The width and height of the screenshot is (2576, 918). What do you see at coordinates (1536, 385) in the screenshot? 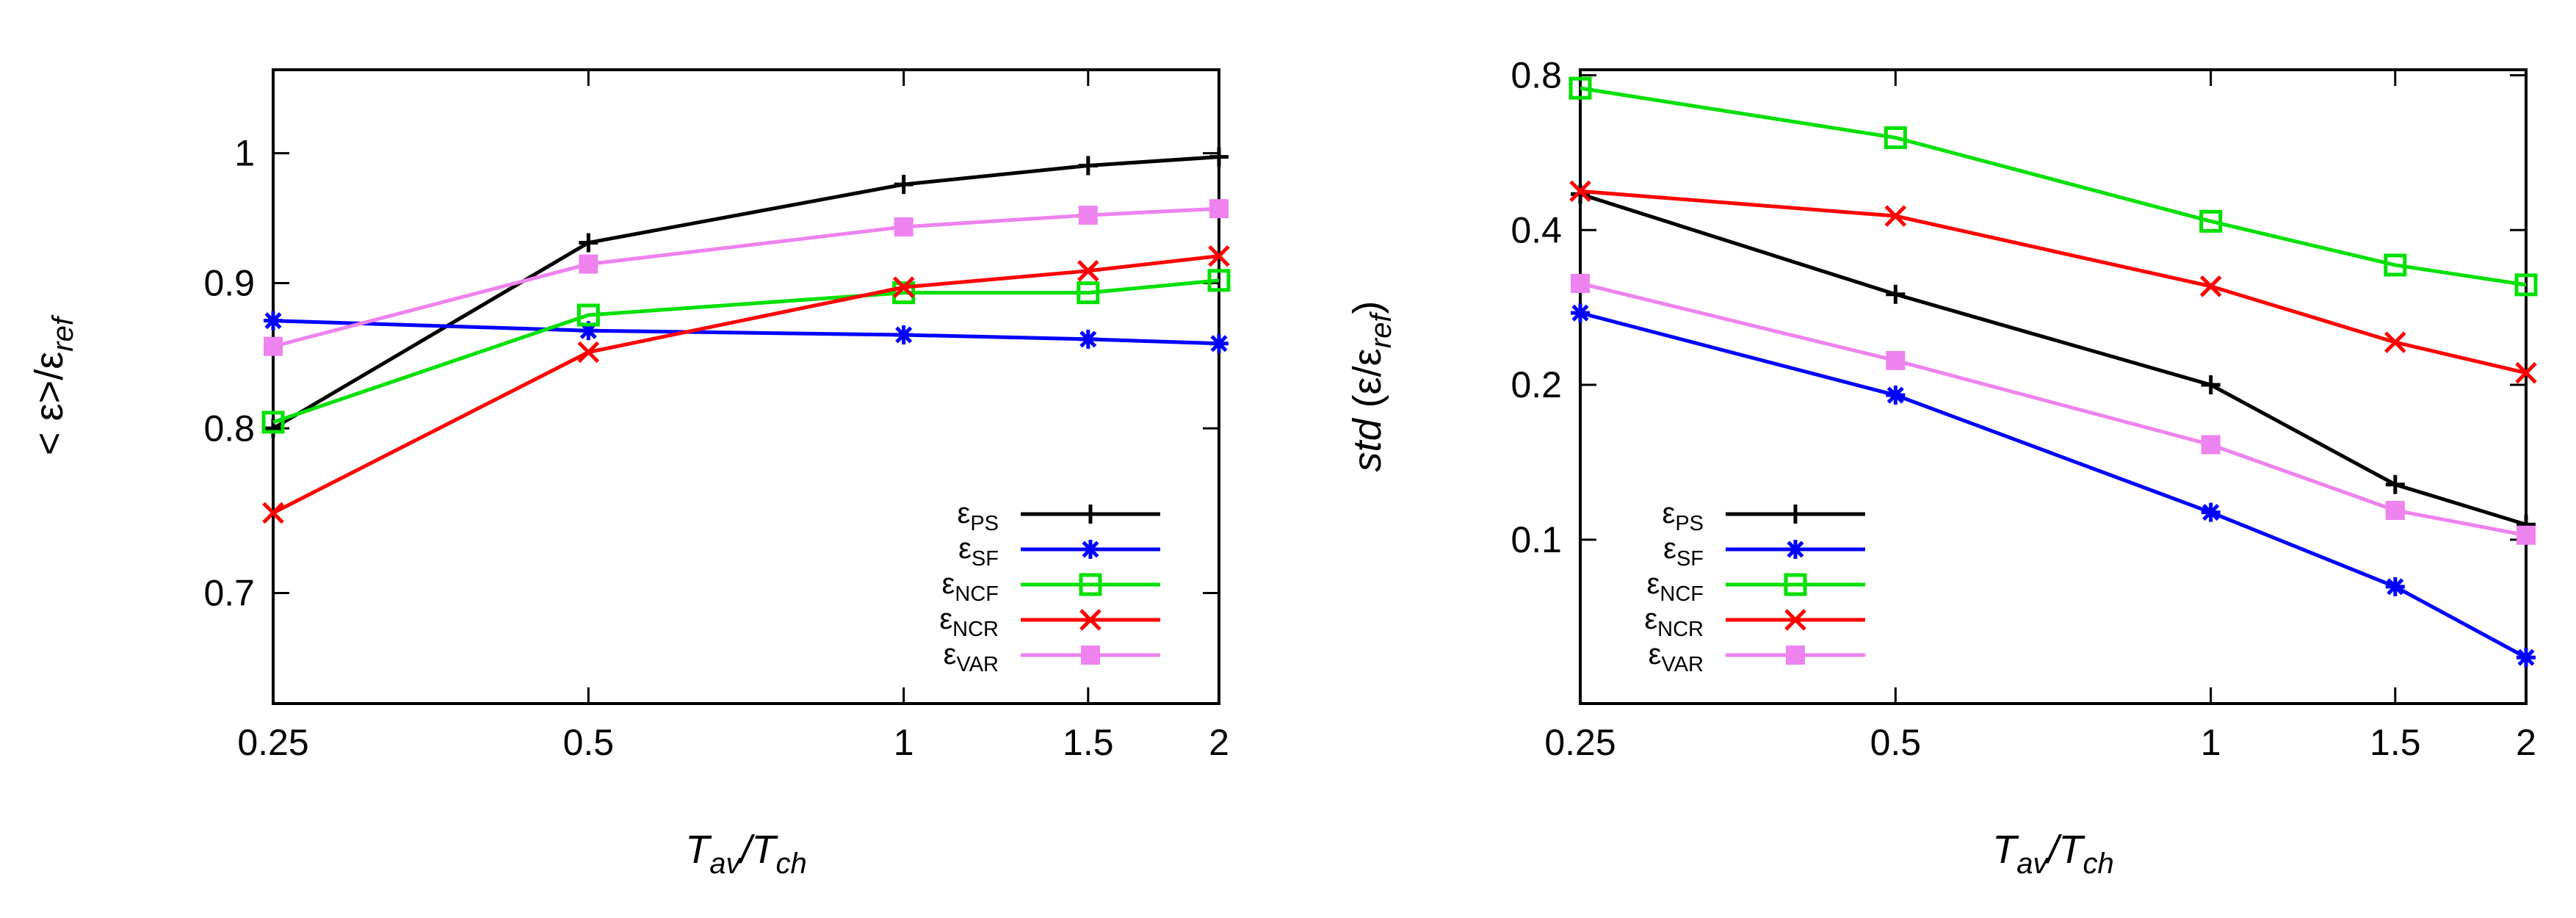
I see `y-tick-label: 0.2` at bounding box center [1536, 385].